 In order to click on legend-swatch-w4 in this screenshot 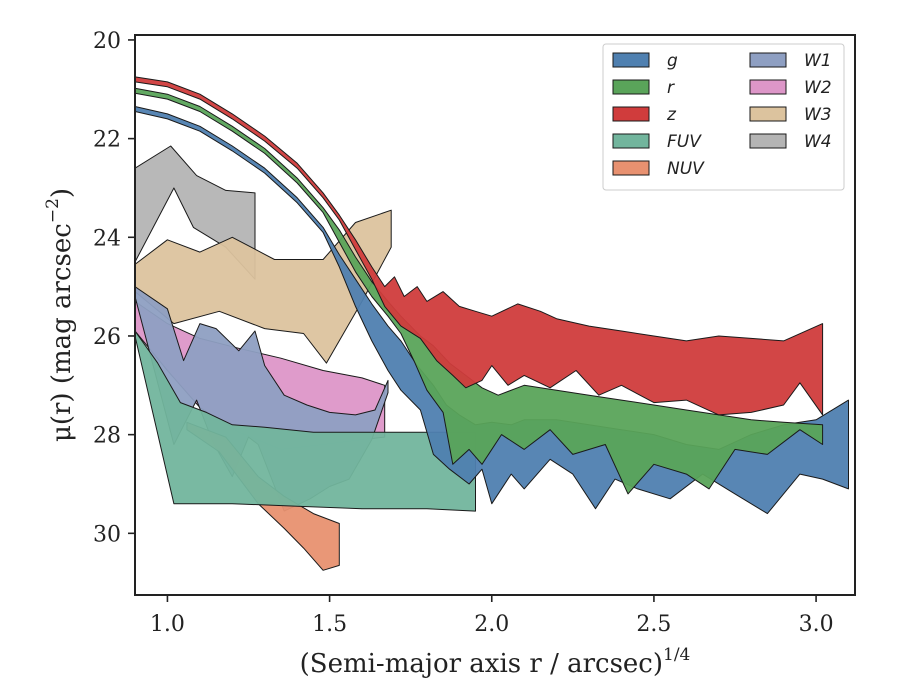, I will do `click(768, 141)`.